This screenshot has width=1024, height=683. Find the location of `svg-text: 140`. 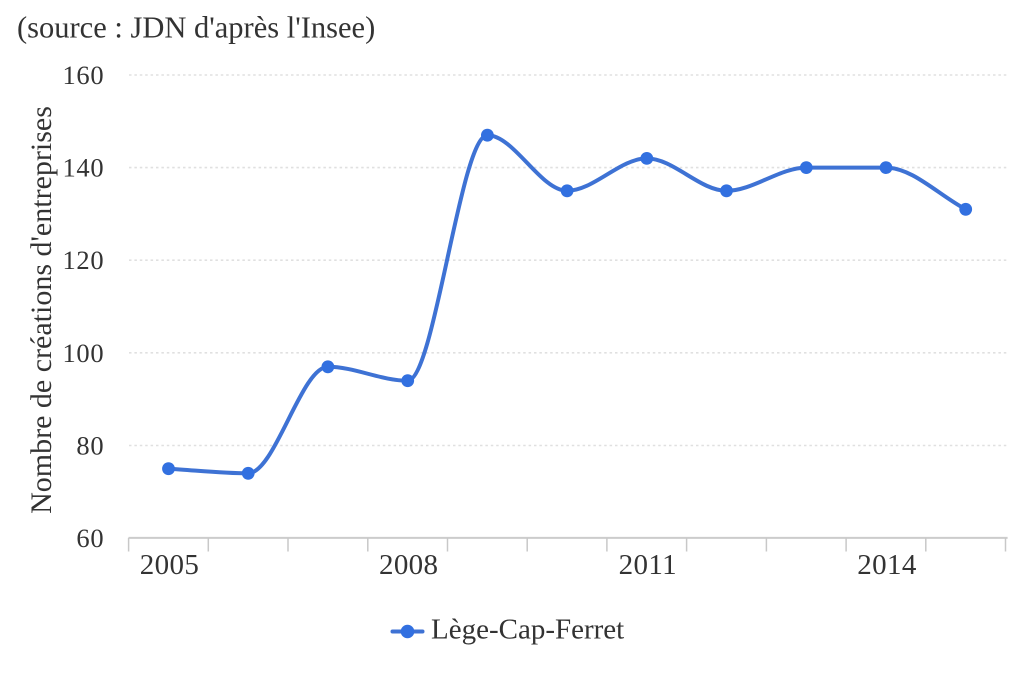

svg-text: 140 is located at coordinates (83, 168).